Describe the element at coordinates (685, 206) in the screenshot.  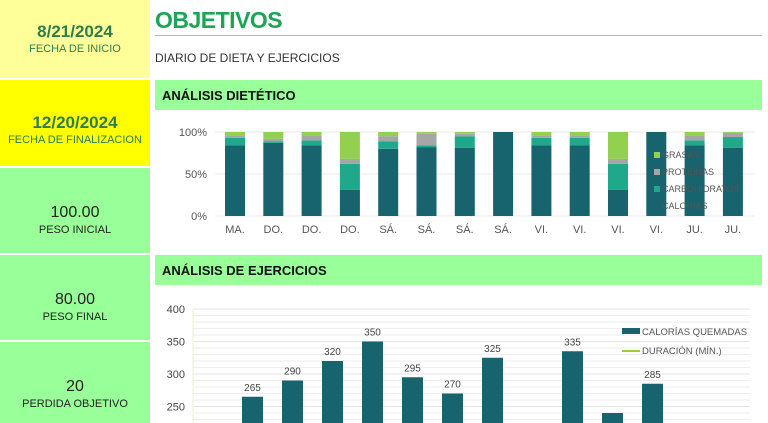
I see `legend-label: CALORÍAS` at that location.